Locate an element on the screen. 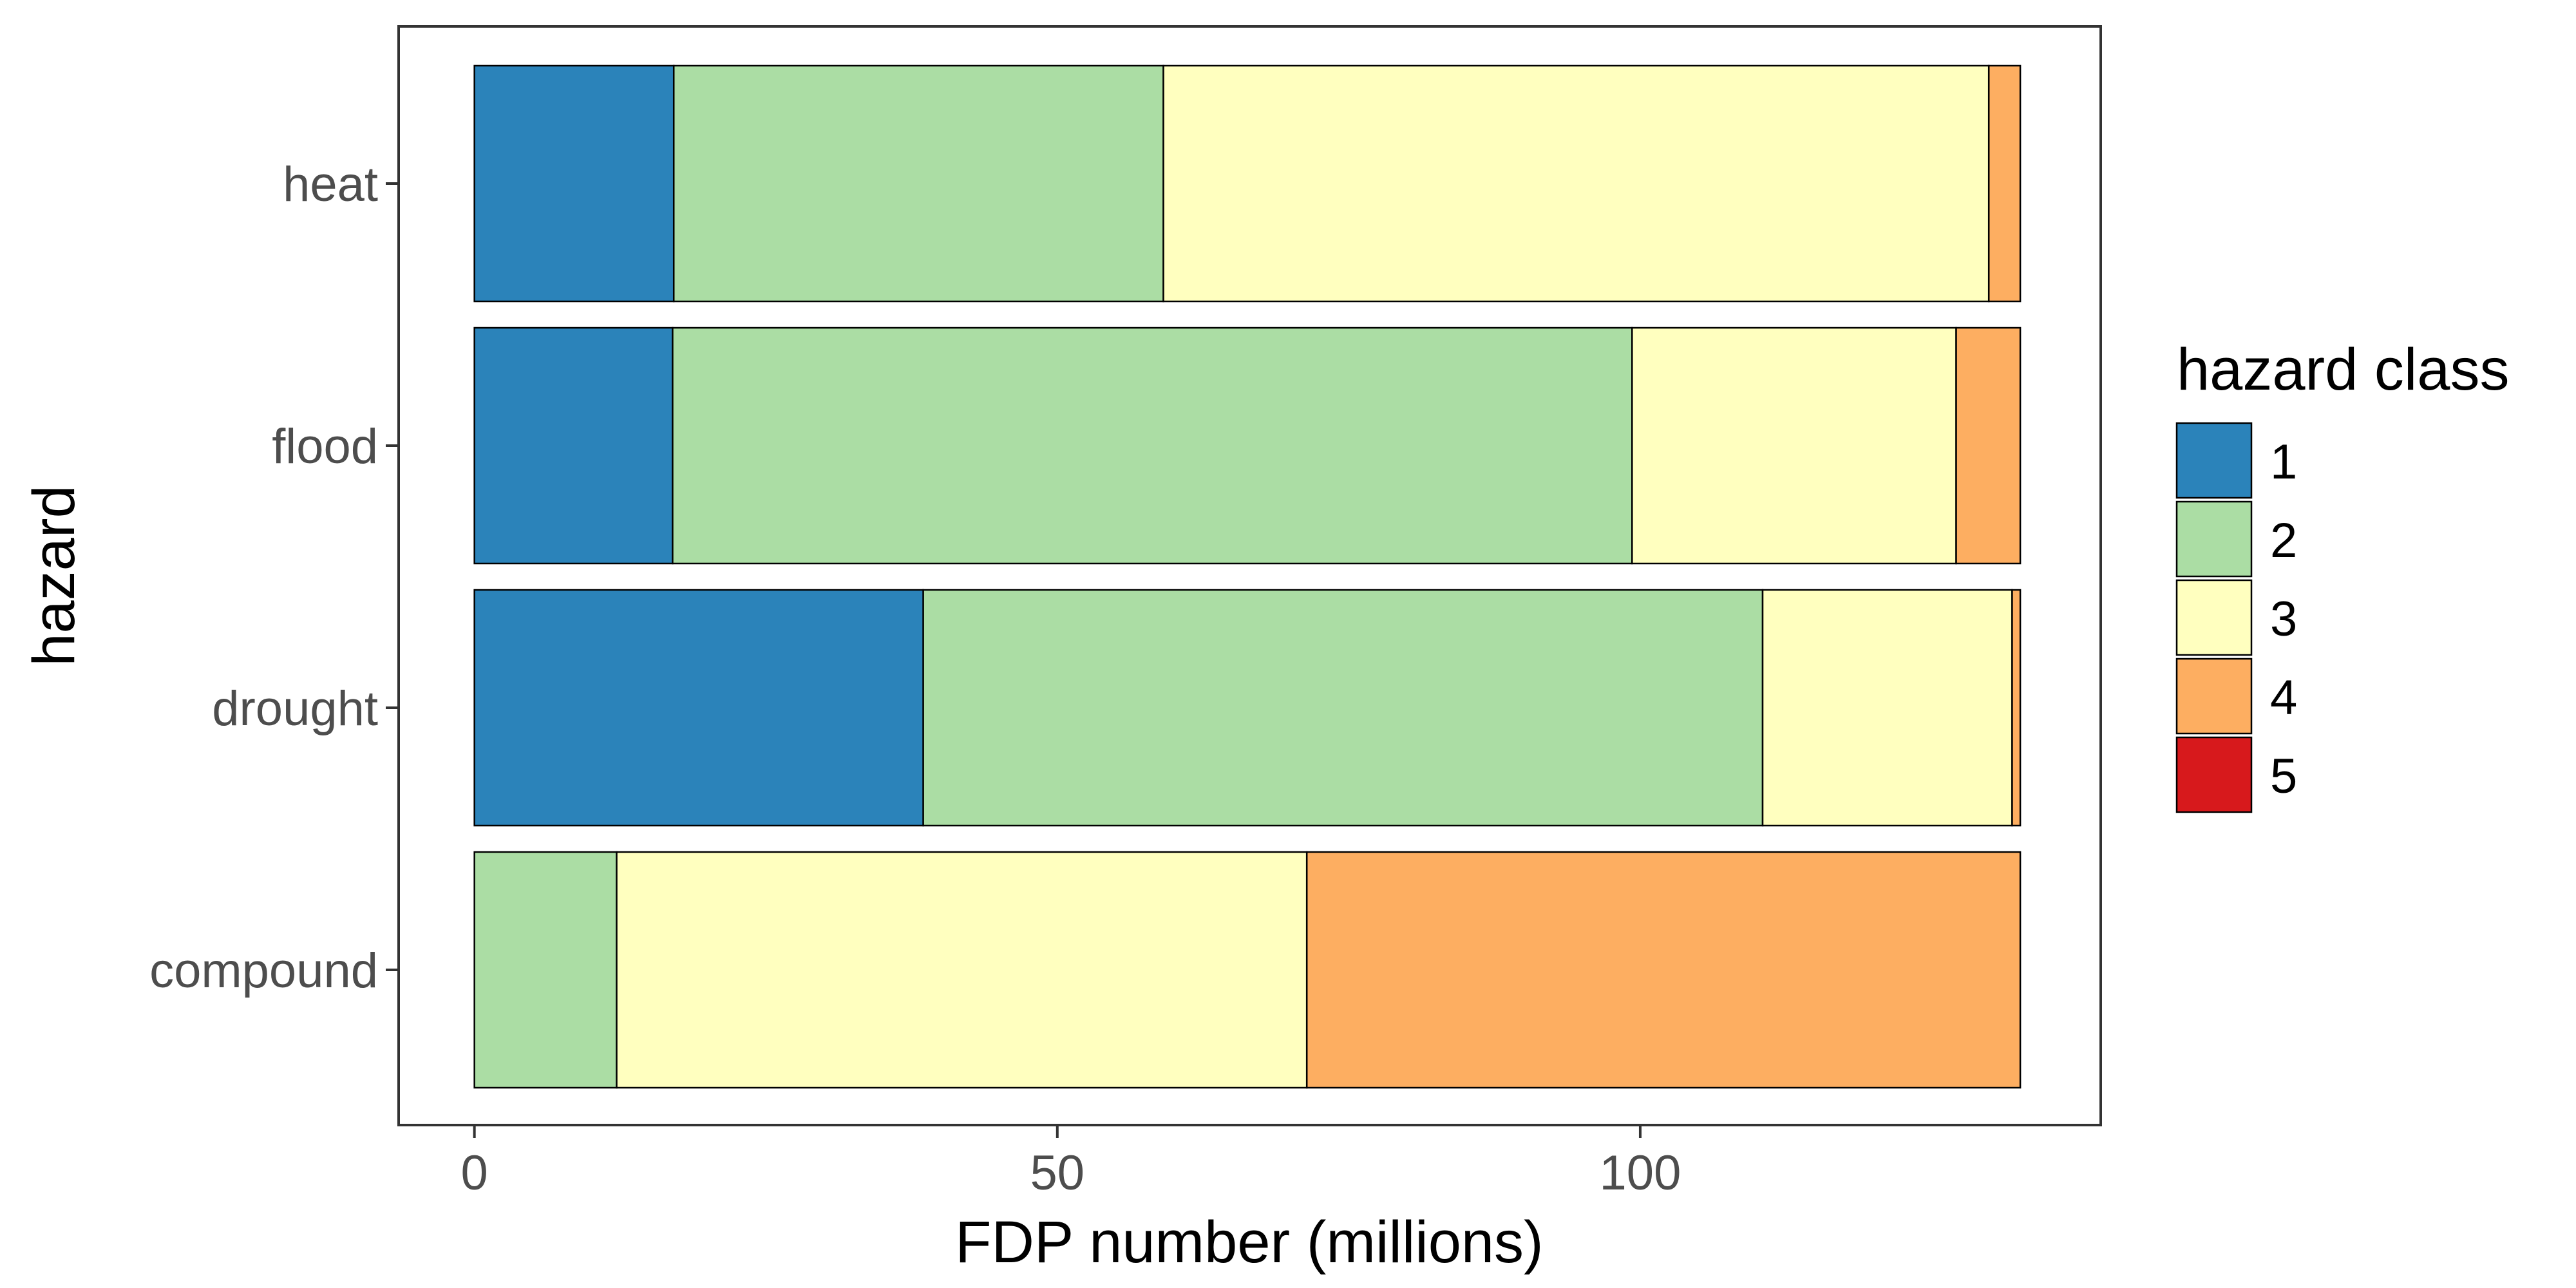 The height and width of the screenshot is (1288, 2576). legend: hazard class 1 2 3 4 5 is located at coordinates (2342, 575).